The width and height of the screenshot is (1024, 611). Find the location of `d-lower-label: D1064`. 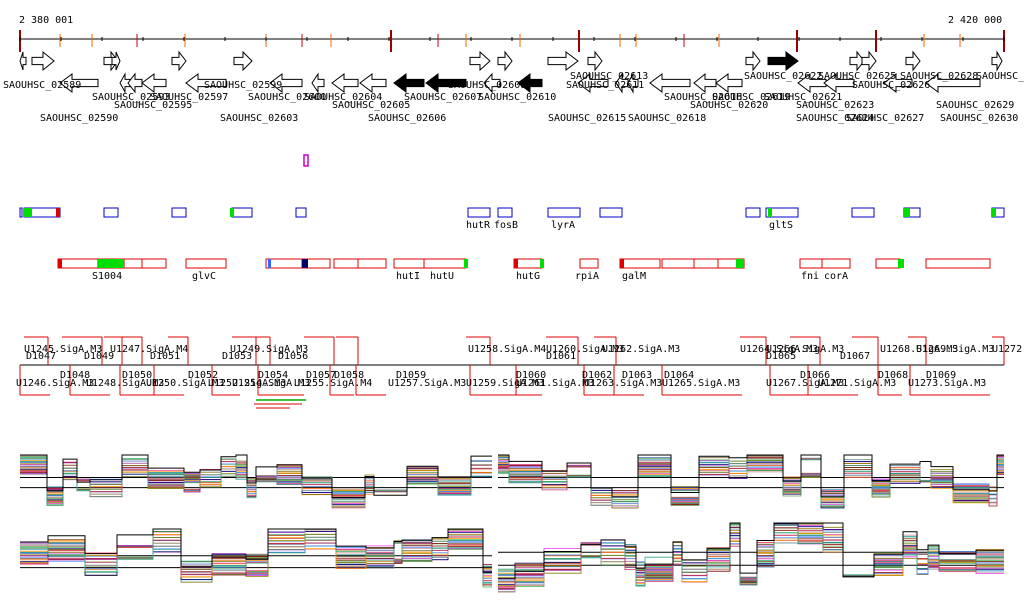

d-lower-label: D1064 is located at coordinates (679, 375).